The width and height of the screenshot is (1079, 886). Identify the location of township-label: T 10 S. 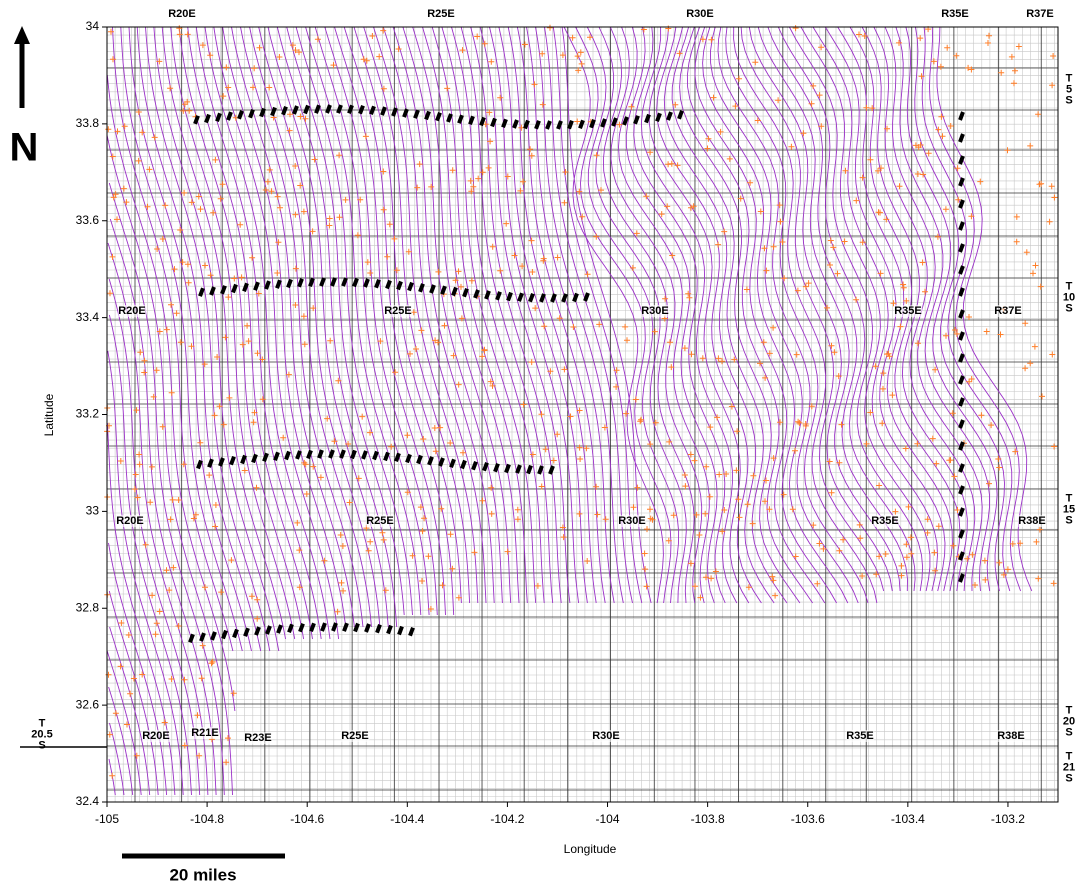
(1069, 297).